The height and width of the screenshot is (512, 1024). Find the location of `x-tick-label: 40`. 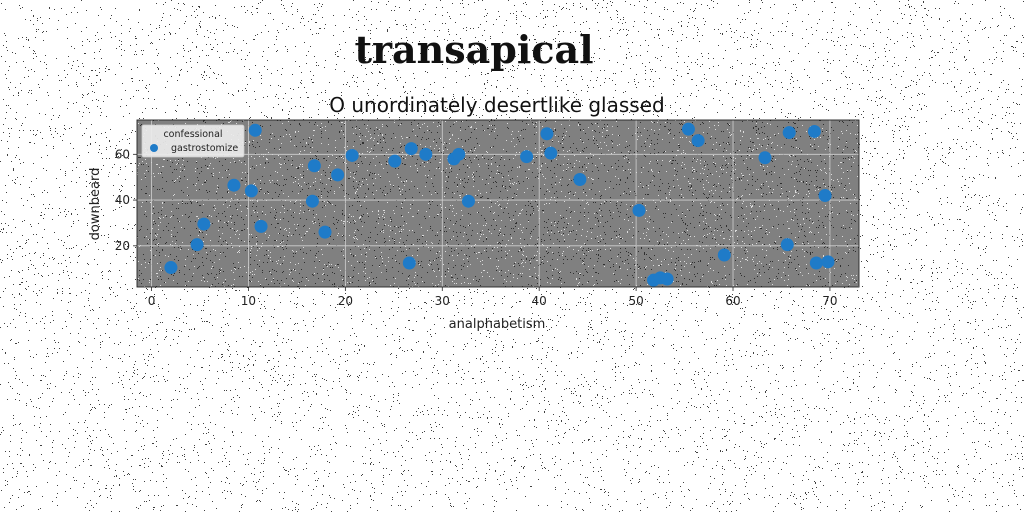

x-tick-label: 40 is located at coordinates (539, 301).